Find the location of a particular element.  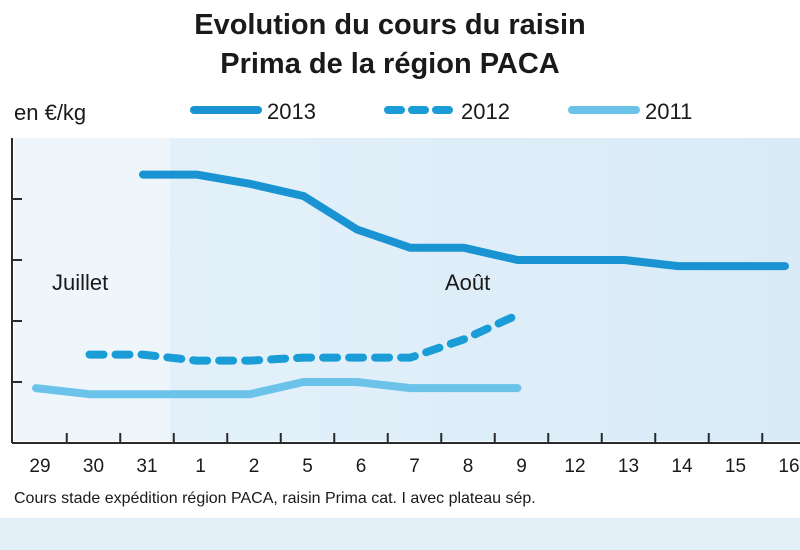

x-tick-label: 8 is located at coordinates (468, 466).